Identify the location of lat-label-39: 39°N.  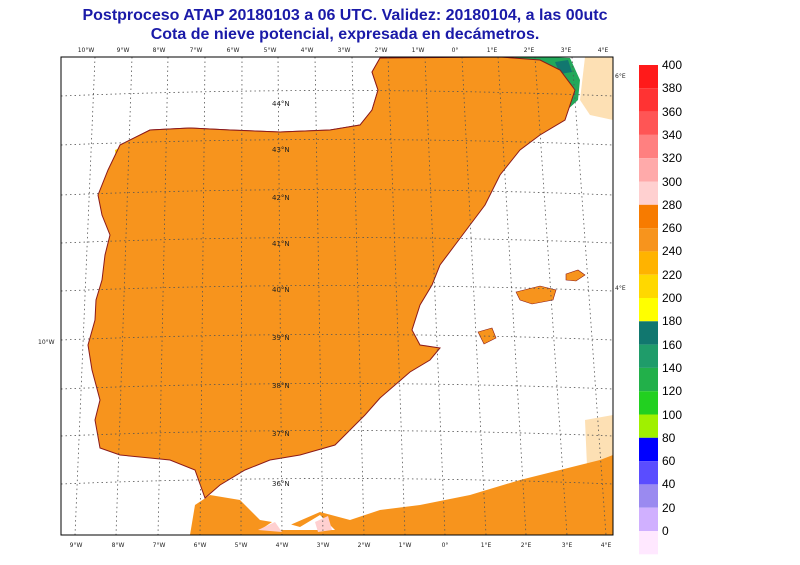
(281, 338).